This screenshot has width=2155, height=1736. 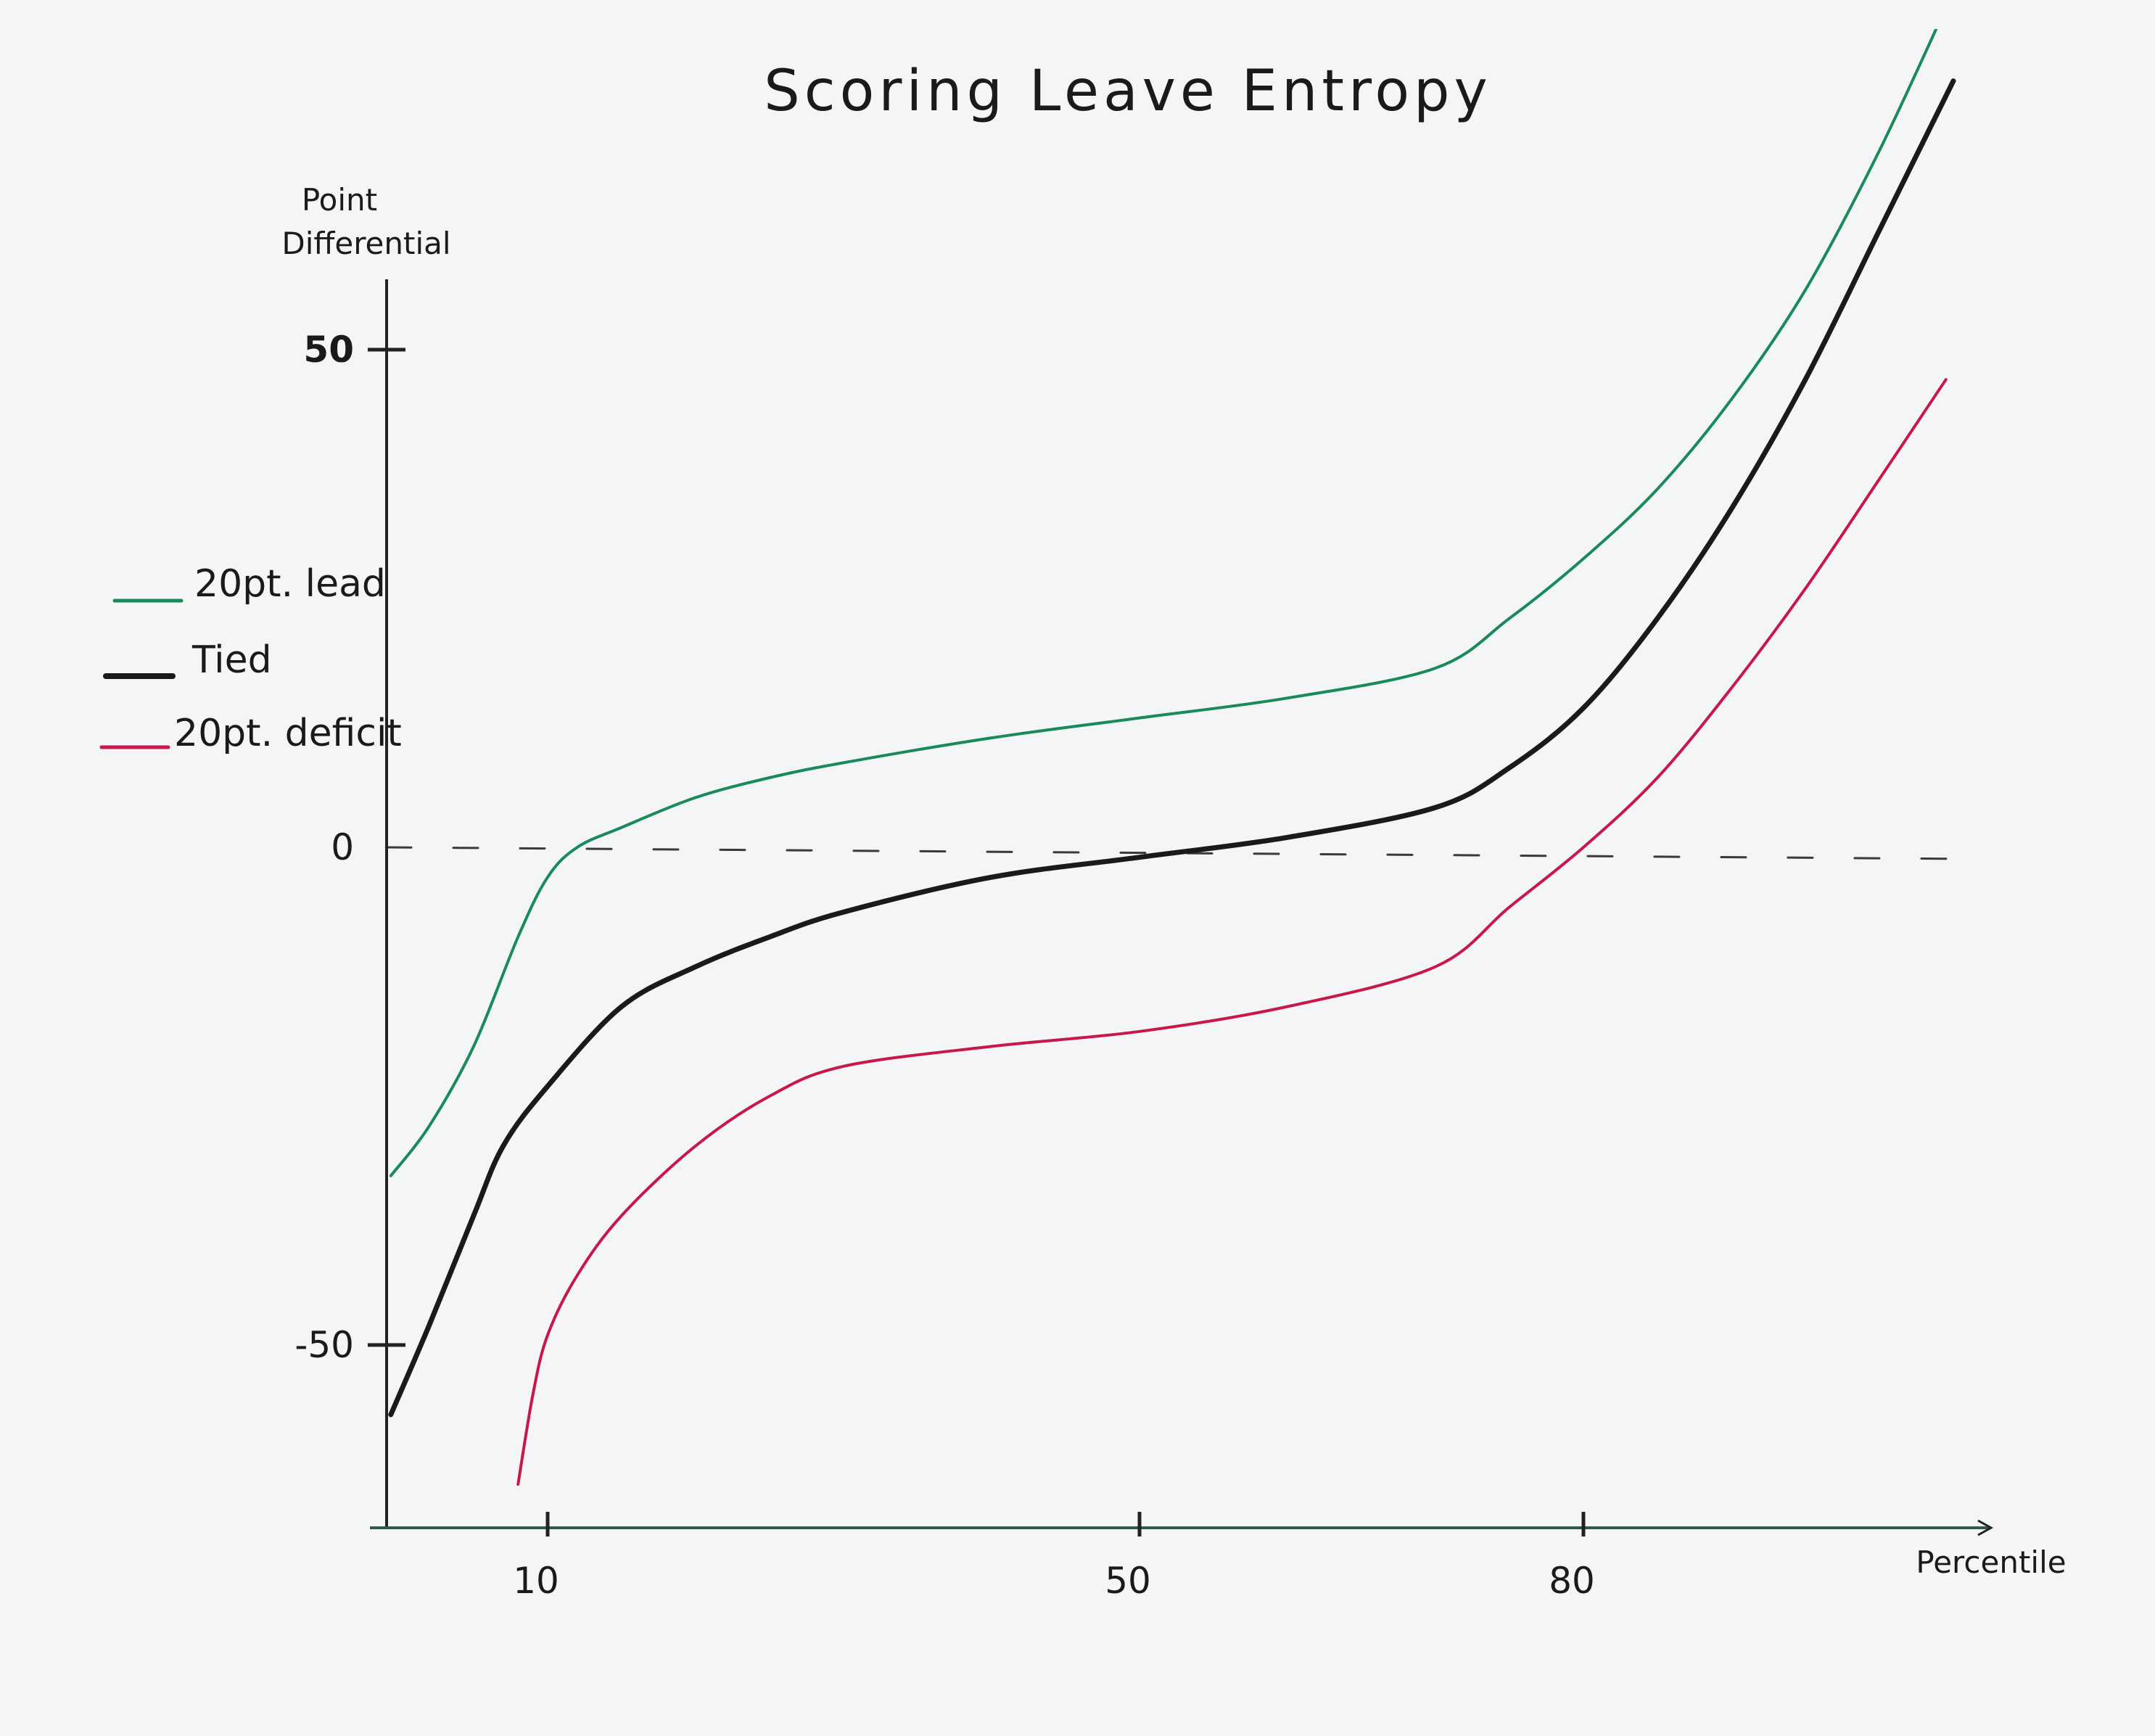 I want to click on x-axis-arrowhead, so click(x=1985, y=1528).